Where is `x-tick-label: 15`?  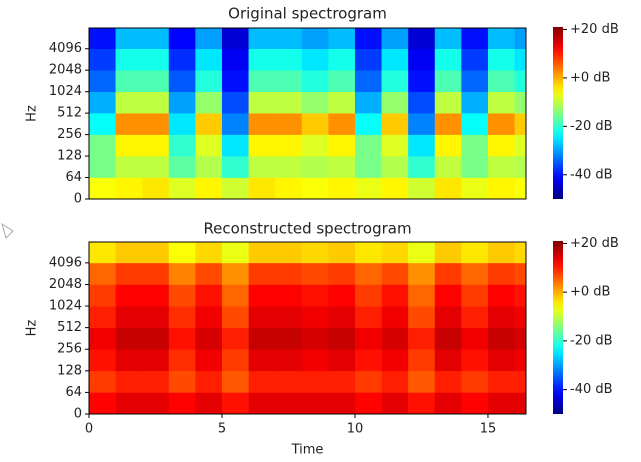
x-tick-label: 15 is located at coordinates (488, 429).